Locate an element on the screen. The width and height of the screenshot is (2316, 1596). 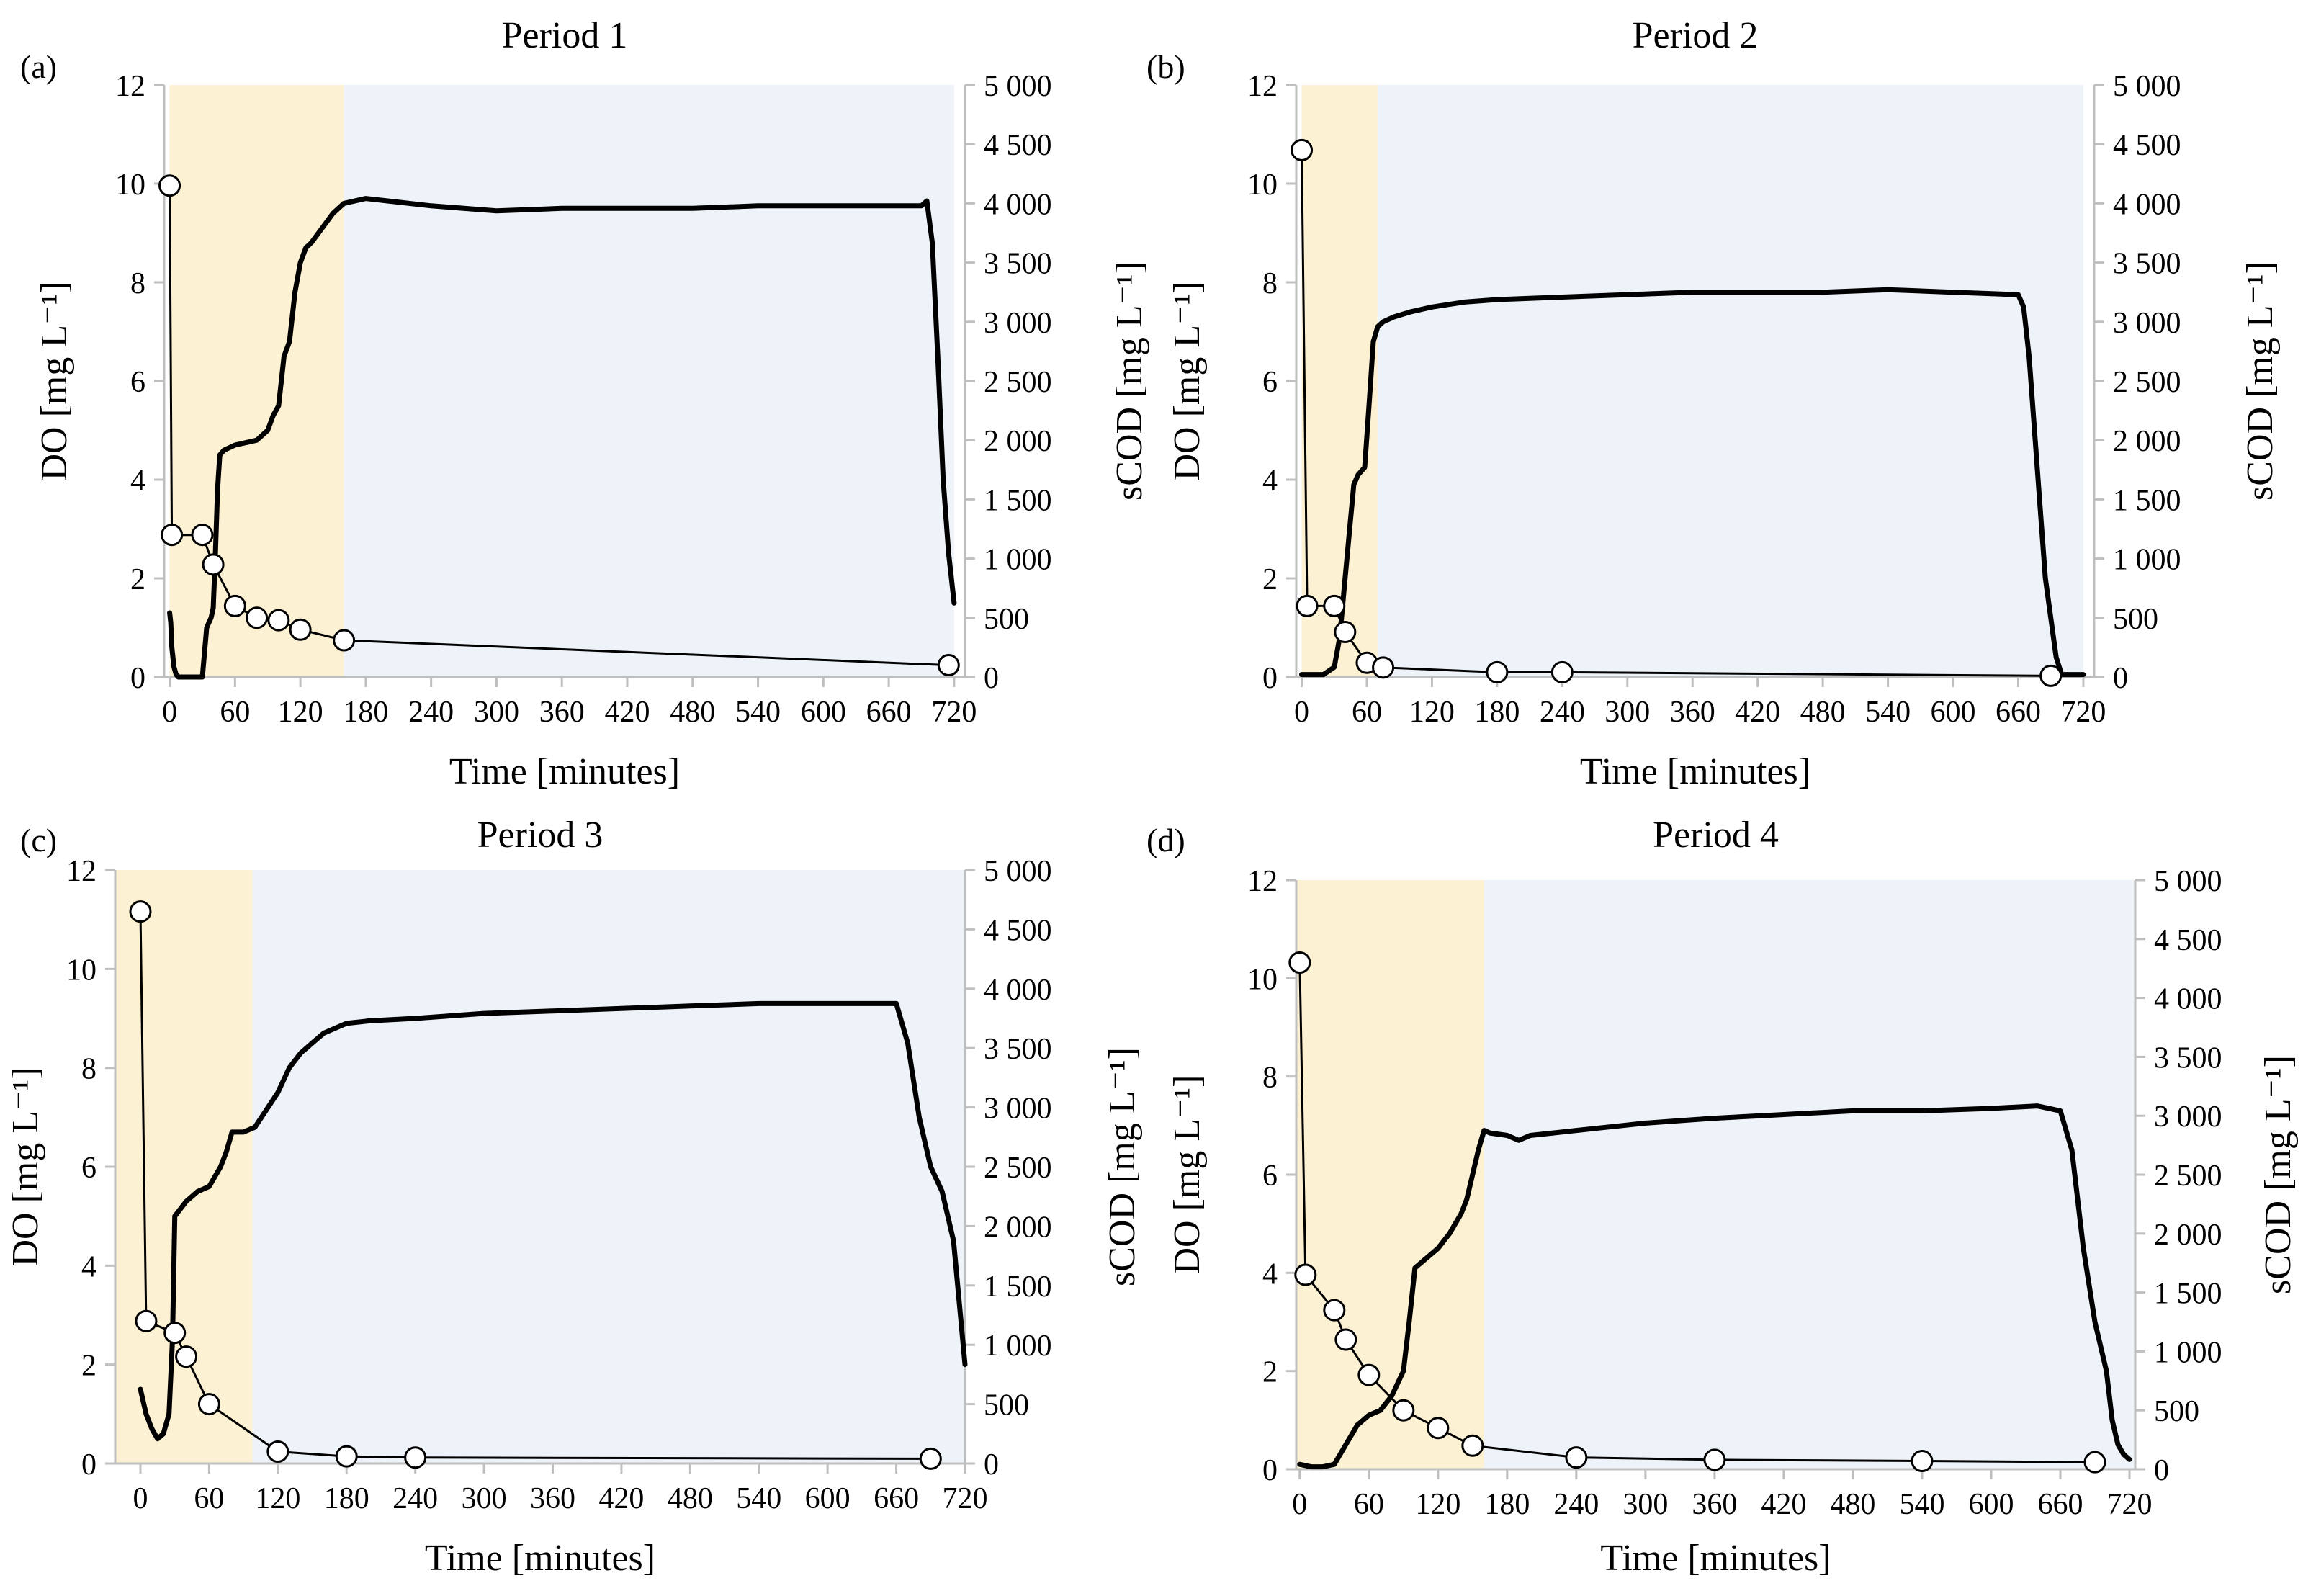
y-left-tick-label: 0 is located at coordinates (88, 1464).